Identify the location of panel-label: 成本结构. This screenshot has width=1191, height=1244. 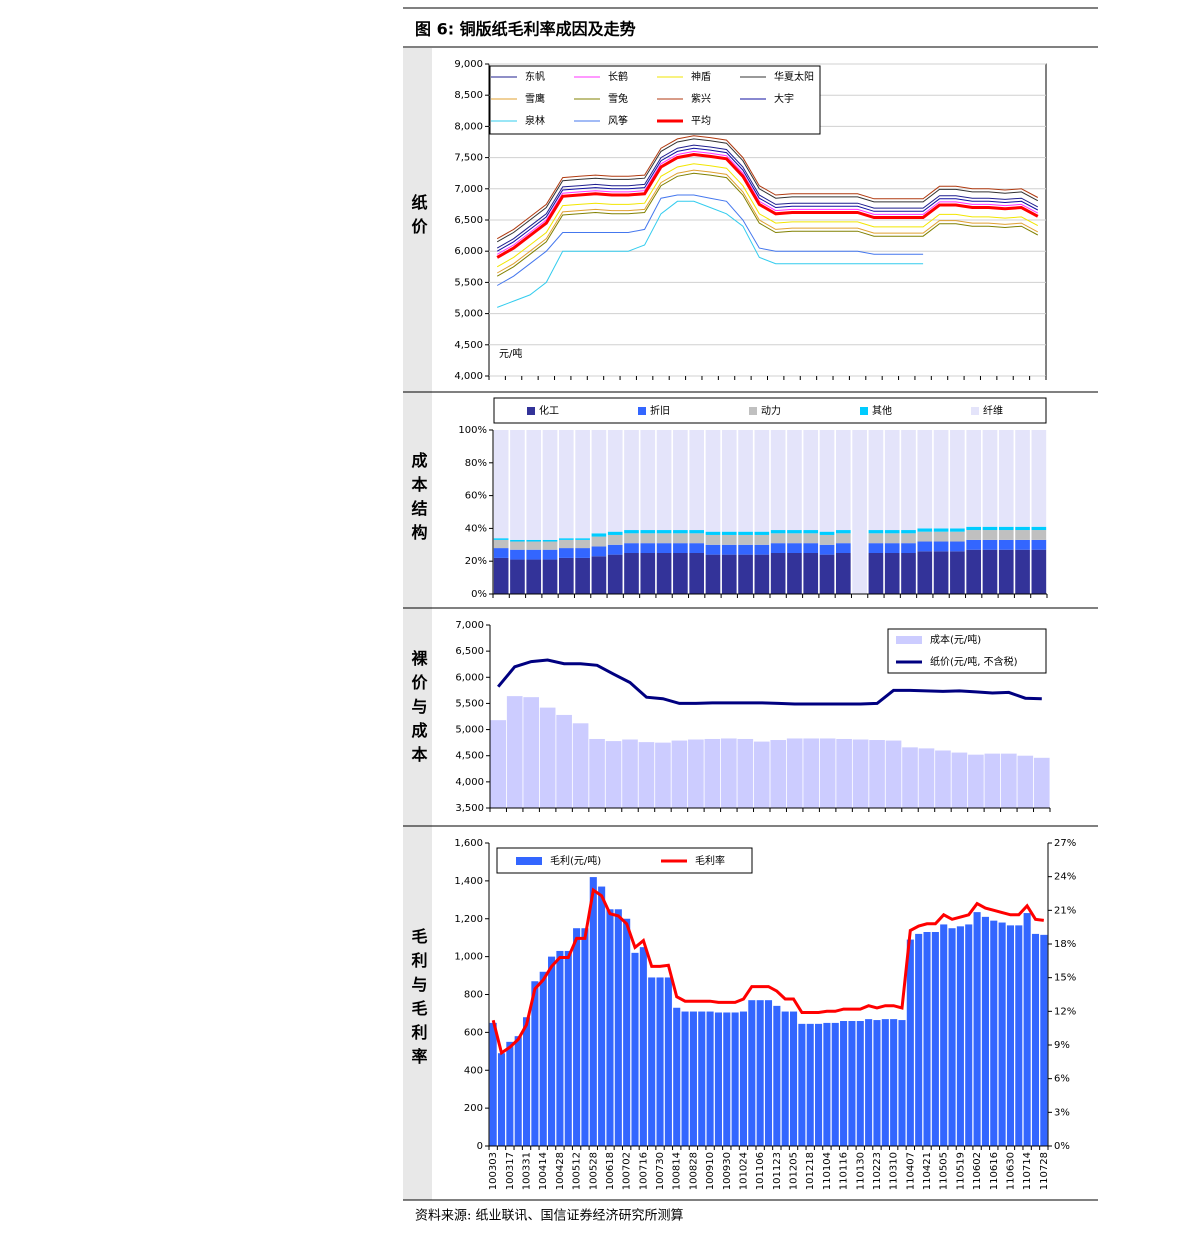
(419, 499).